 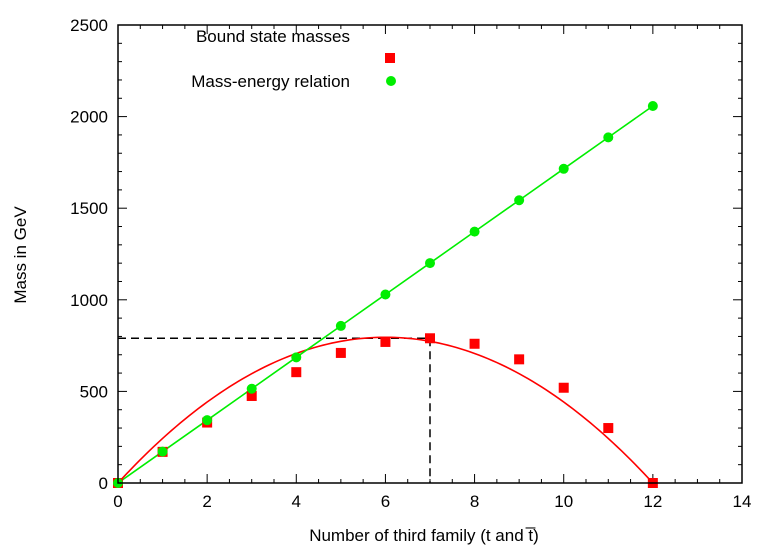 What do you see at coordinates (117, 501) in the screenshot?
I see `x-tick-label: 0` at bounding box center [117, 501].